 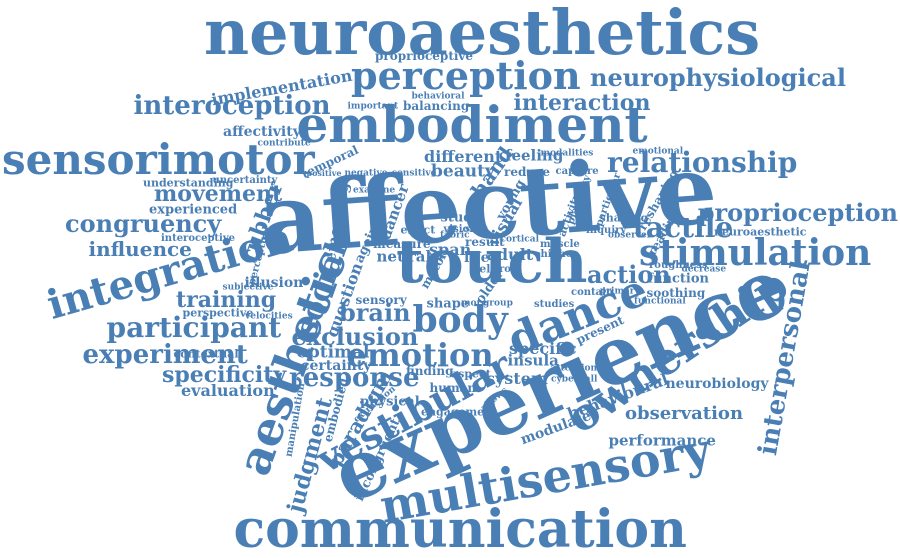 I want to click on cloud-word: movement, so click(x=218, y=194).